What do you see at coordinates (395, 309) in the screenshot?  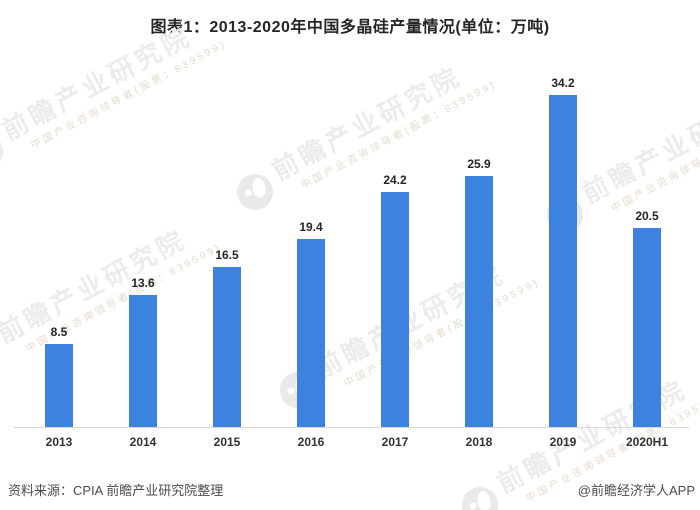 I see `bar-2017` at bounding box center [395, 309].